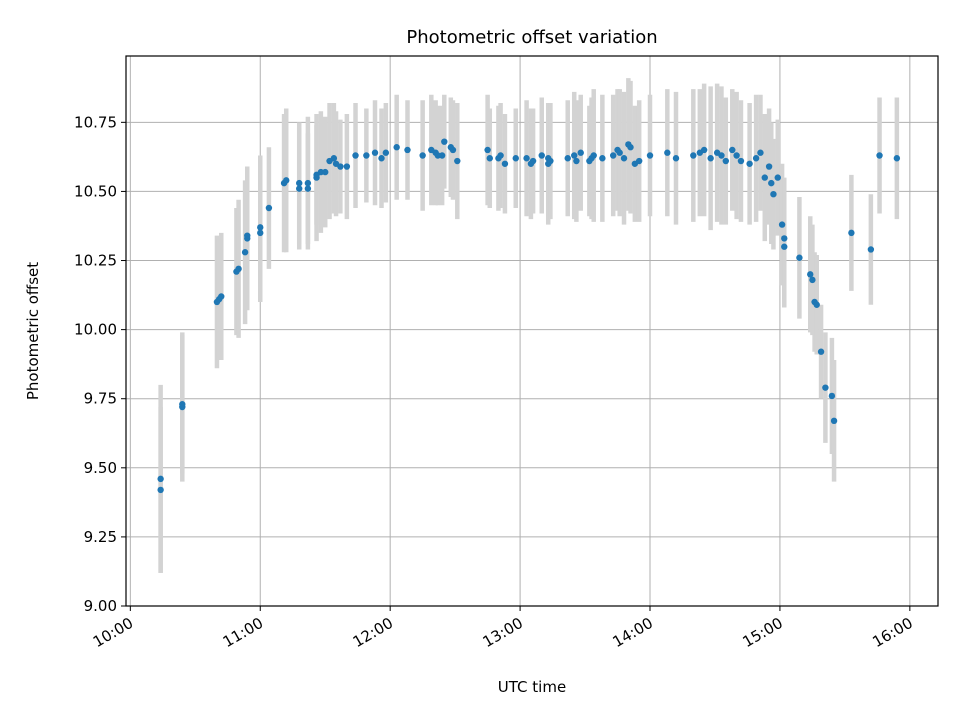 The width and height of the screenshot is (960, 720). I want to click on y-tick-label: 9.25, so click(100, 537).